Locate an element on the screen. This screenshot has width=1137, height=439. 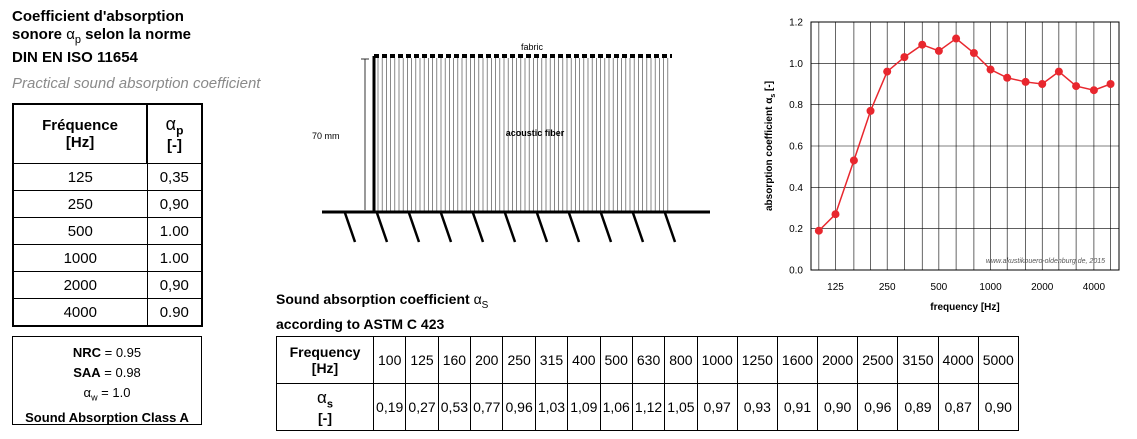
saa-value: = 0.98 is located at coordinates (120, 372).